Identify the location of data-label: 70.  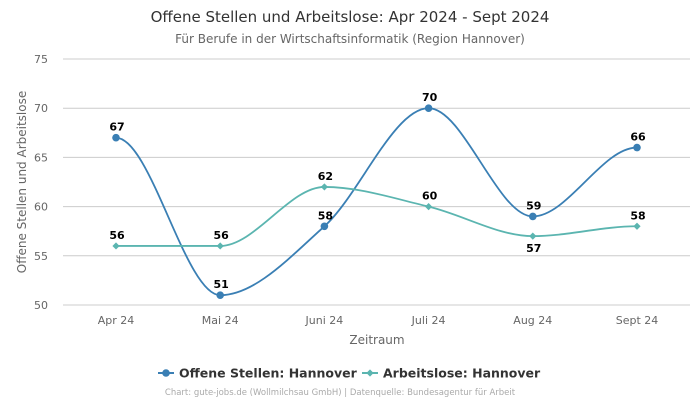
(430, 97).